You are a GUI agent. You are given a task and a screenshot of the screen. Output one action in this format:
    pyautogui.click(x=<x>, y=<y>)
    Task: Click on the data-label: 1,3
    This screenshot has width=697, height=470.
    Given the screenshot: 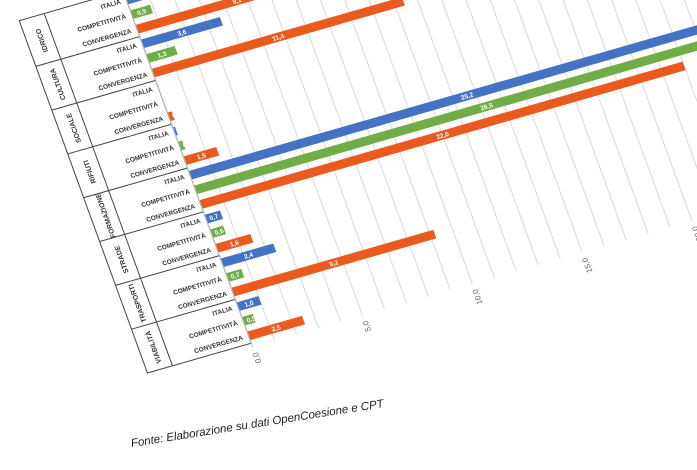 What is the action you would take?
    pyautogui.click(x=162, y=55)
    